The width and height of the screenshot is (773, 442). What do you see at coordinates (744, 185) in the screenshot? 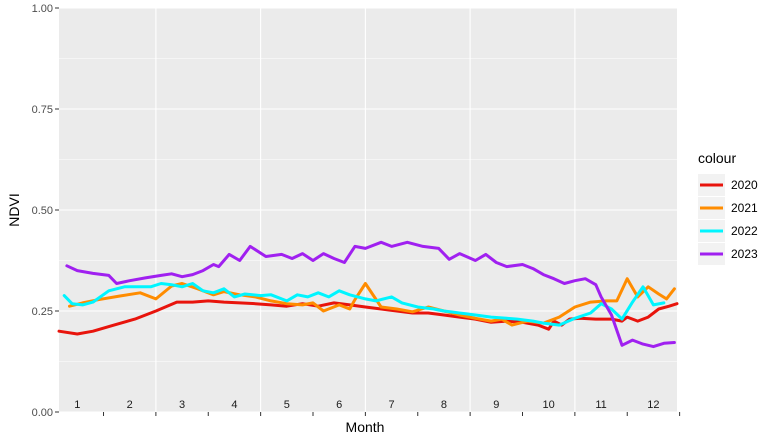
I see `legend-label-2020: 2020` at bounding box center [744, 185].